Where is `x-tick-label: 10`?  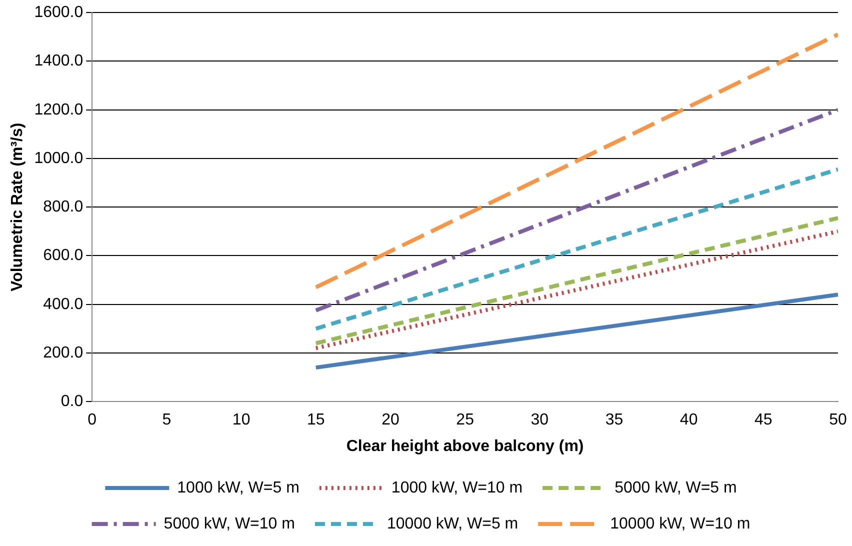
x-tick-label: 10 is located at coordinates (241, 420).